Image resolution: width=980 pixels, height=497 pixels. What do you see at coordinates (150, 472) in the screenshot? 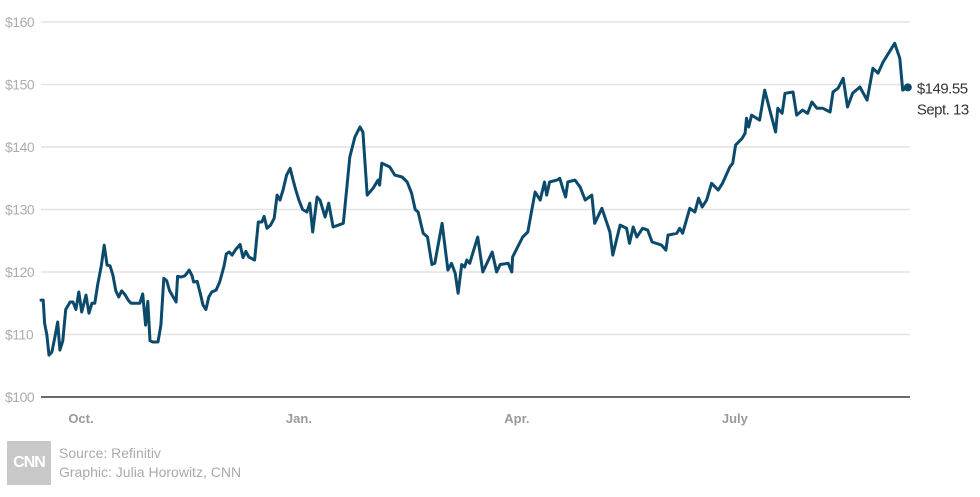
I see `graphic-credit: Graphic: Julia Horowitz, CNN` at bounding box center [150, 472].